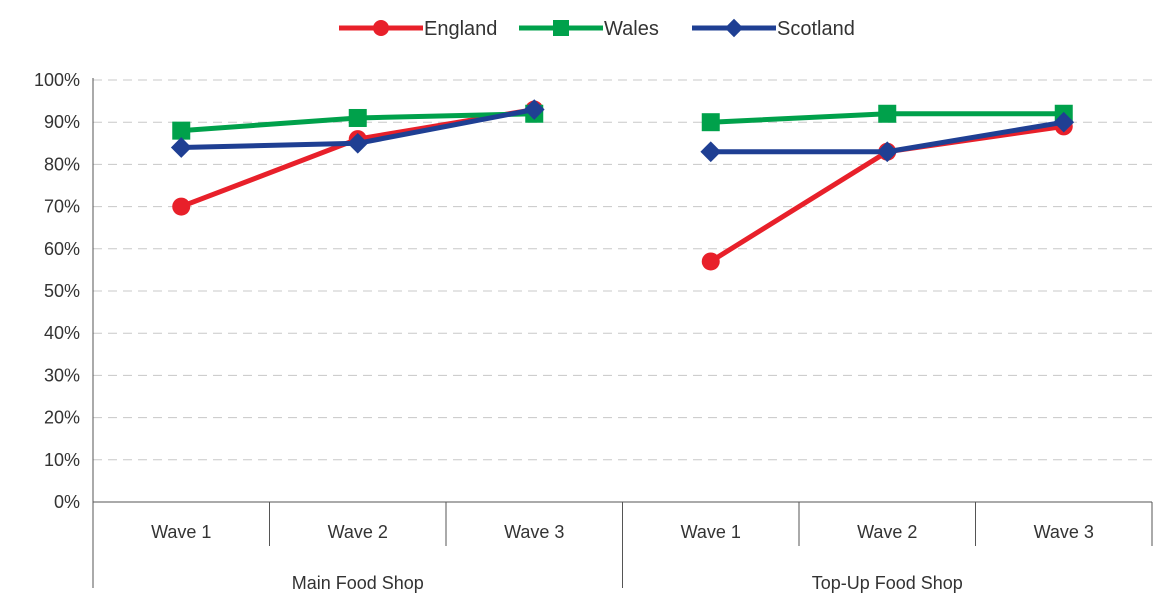 This screenshot has width=1162, height=595. What do you see at coordinates (62, 122) in the screenshot?
I see `y-tick-label: 90%` at bounding box center [62, 122].